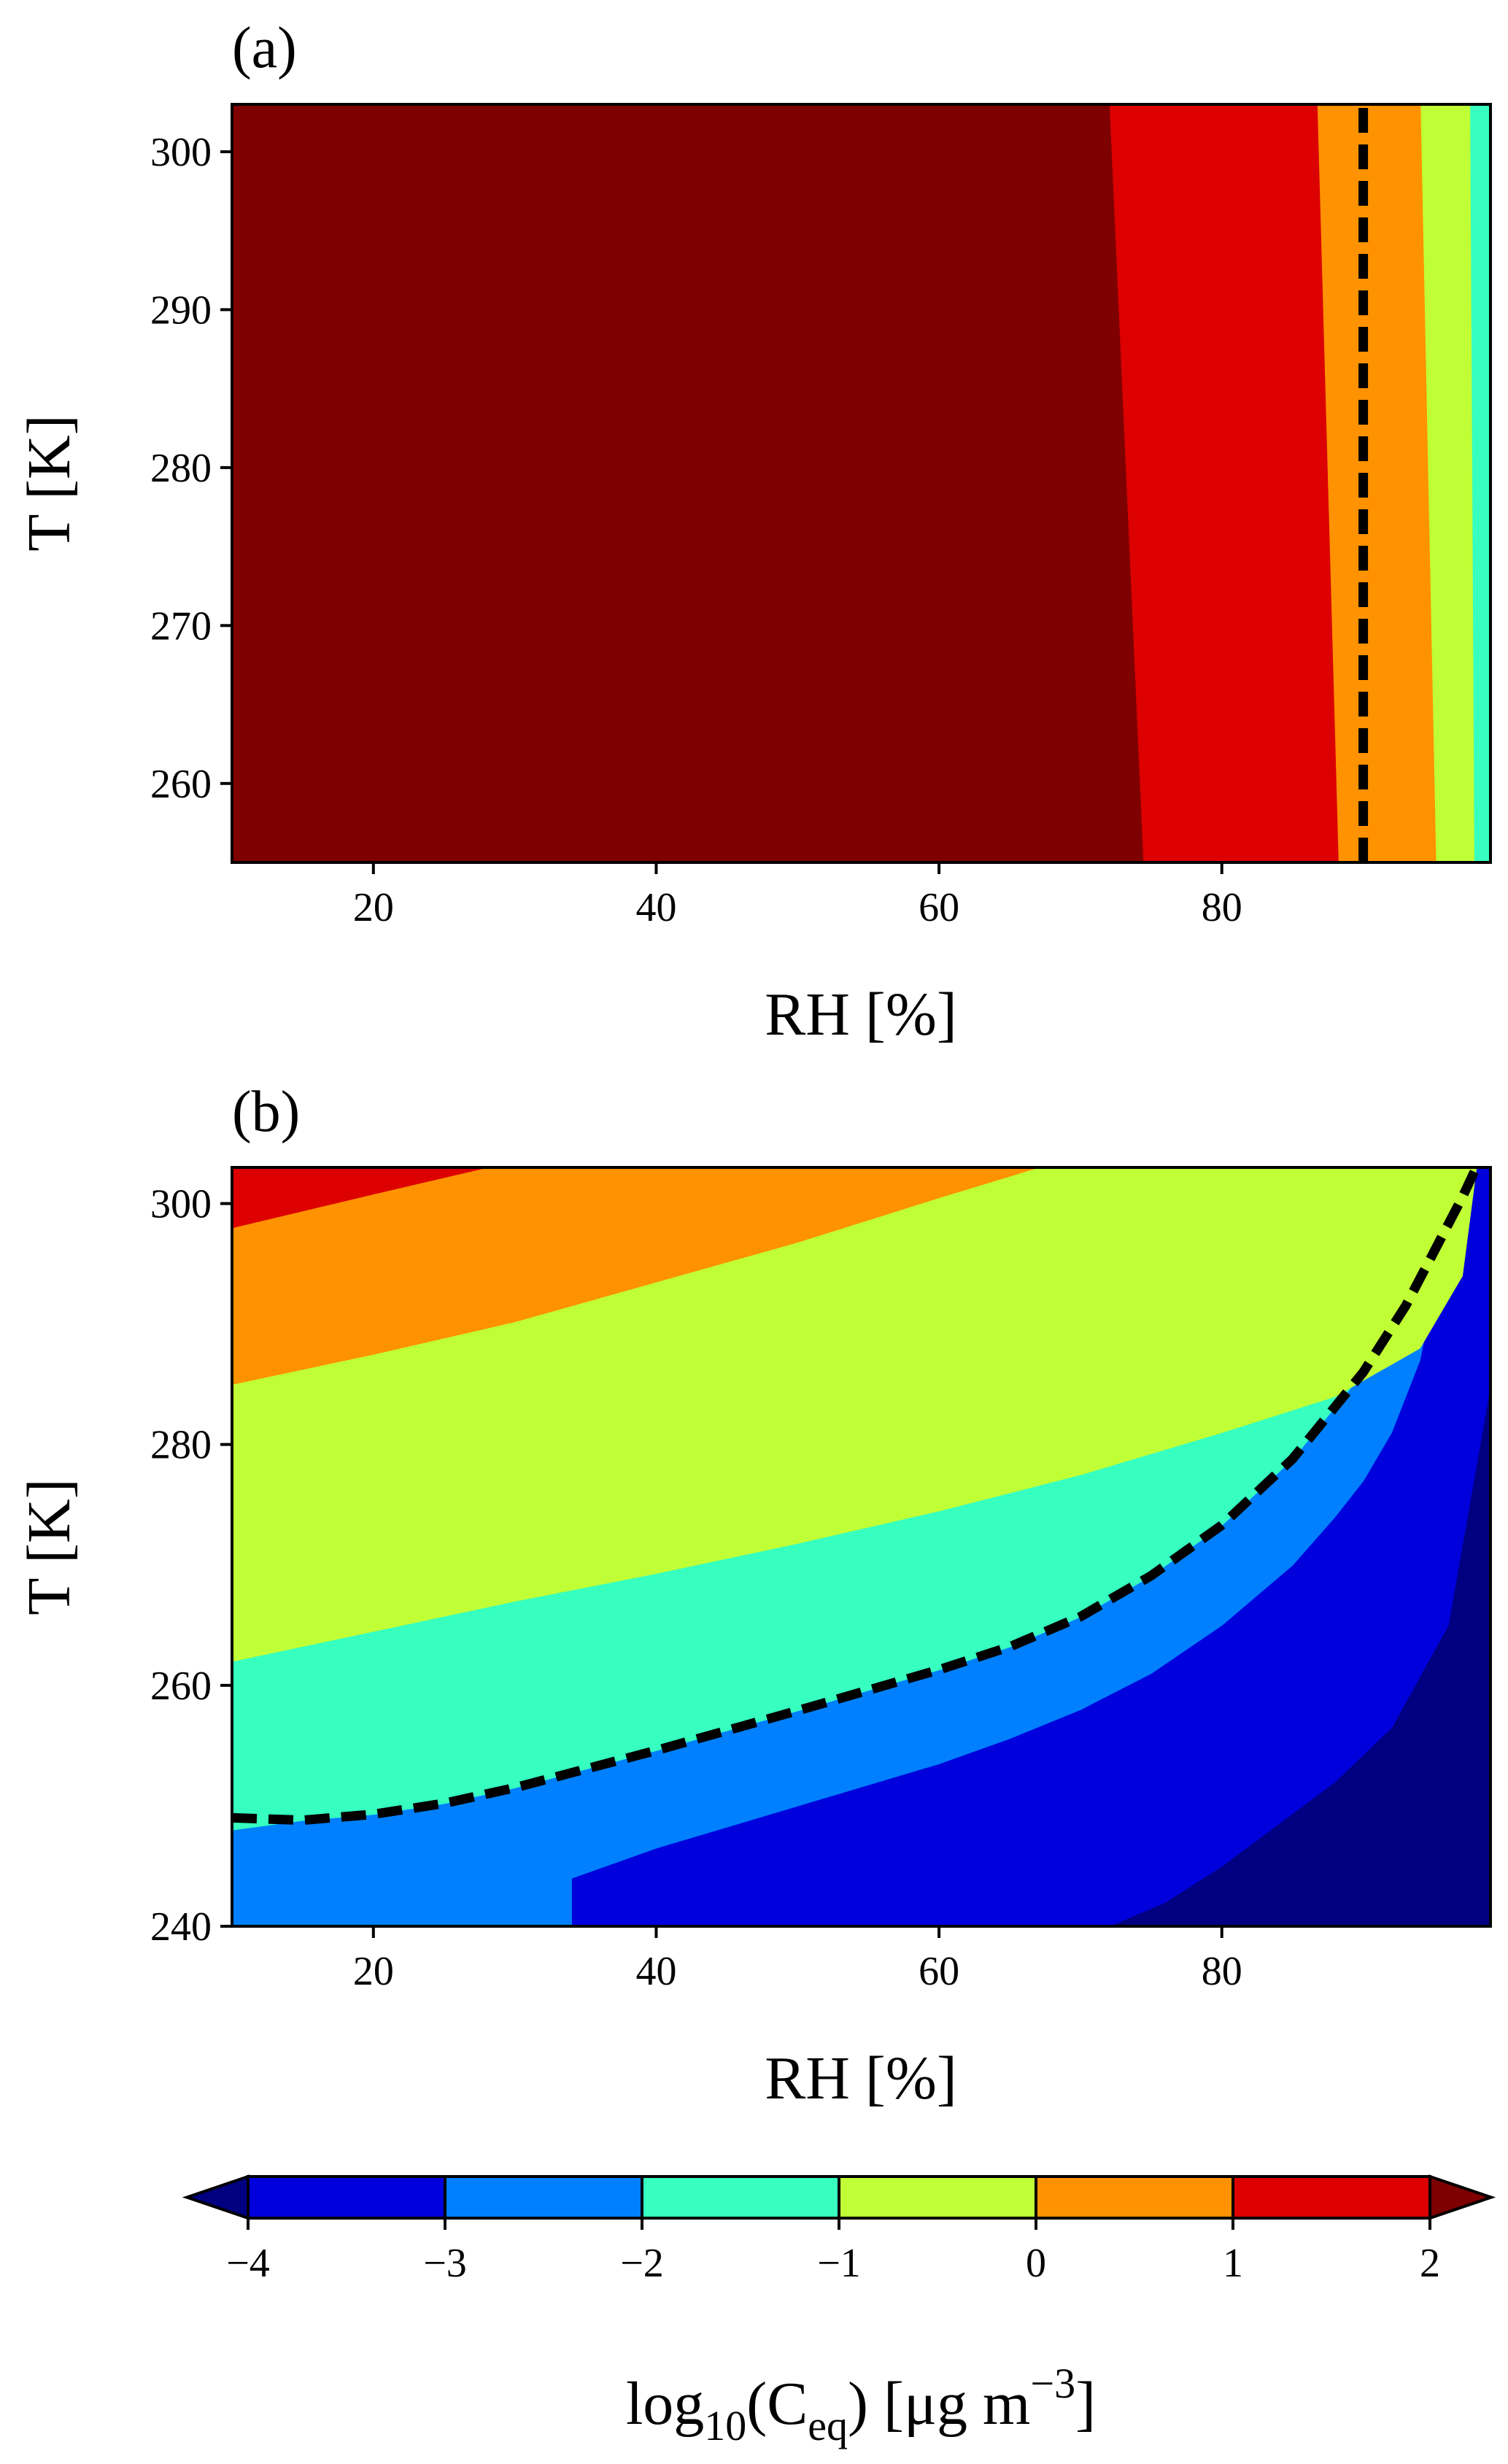 The image size is (1508, 2464). Describe the element at coordinates (839, 2263) in the screenshot. I see `colorbar-tick-label: −1` at that location.